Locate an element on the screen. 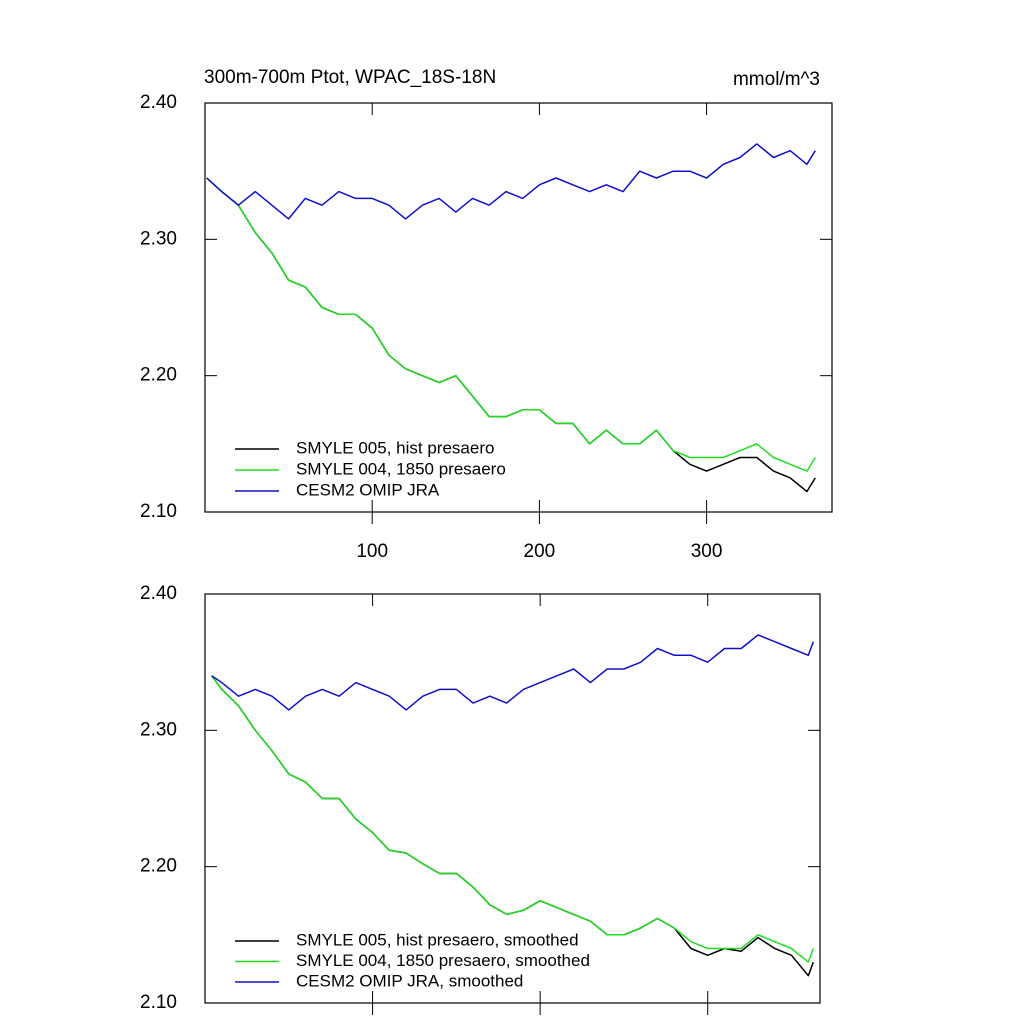  unit-label: mmol/m^3 is located at coordinates (776, 79).